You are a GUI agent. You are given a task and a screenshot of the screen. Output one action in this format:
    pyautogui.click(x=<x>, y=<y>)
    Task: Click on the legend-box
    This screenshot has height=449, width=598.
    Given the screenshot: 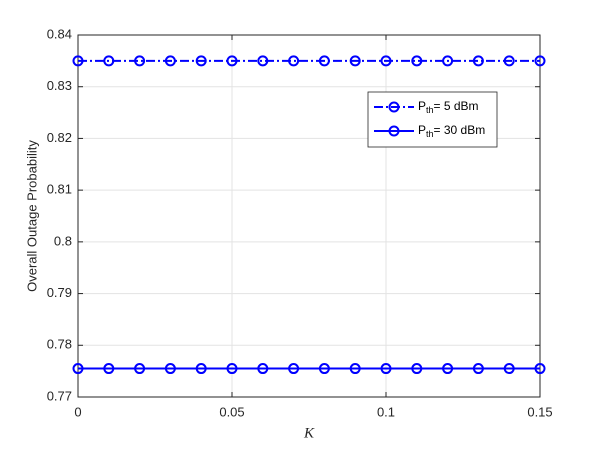 What is the action you would take?
    pyautogui.click(x=432, y=119)
    